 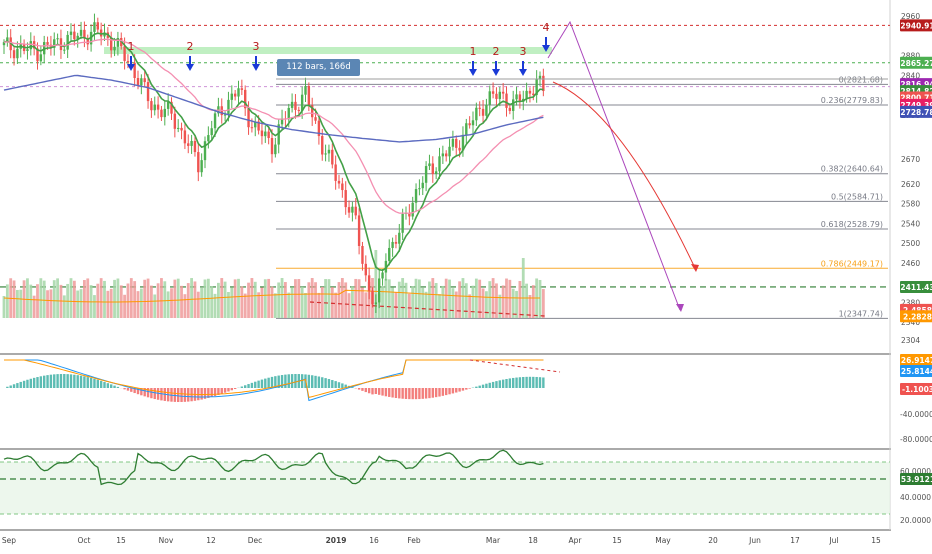 What do you see at coordinates (211, 540) in the screenshot?
I see `time-tick: 12` at bounding box center [211, 540].